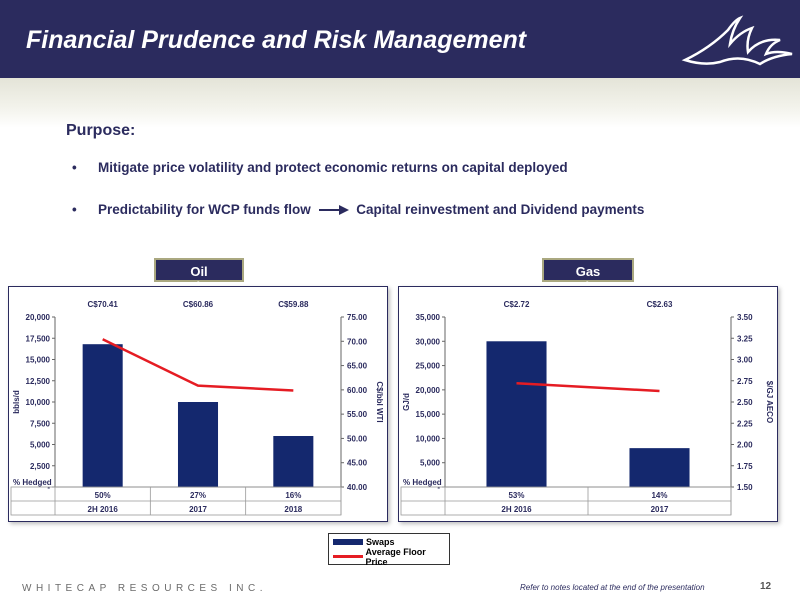 This screenshot has width=800, height=600. Describe the element at coordinates (430, 463) in the screenshot. I see `gas-y-tick-label: 5,000` at that location.